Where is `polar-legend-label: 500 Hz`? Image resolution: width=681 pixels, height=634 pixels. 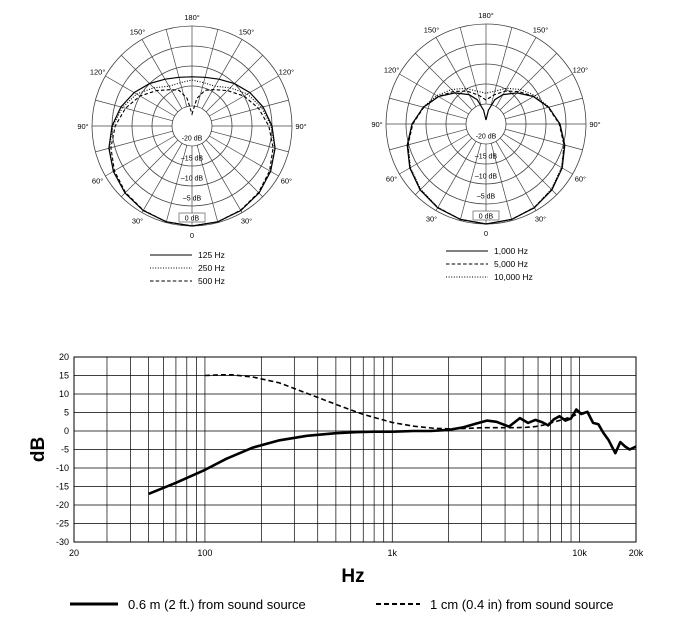 polar-legend-label: 500 Hz is located at coordinates (211, 281).